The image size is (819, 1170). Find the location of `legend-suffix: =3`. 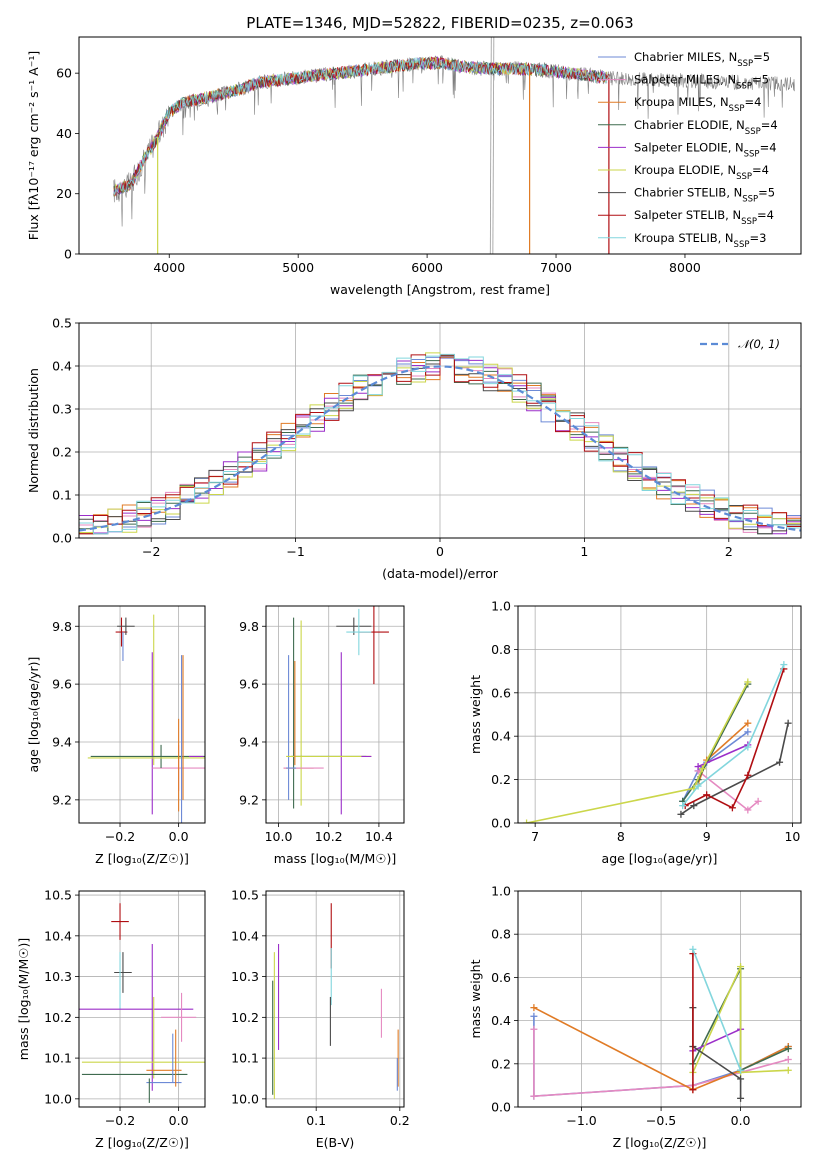

legend-suffix: =3 is located at coordinates (757, 238).